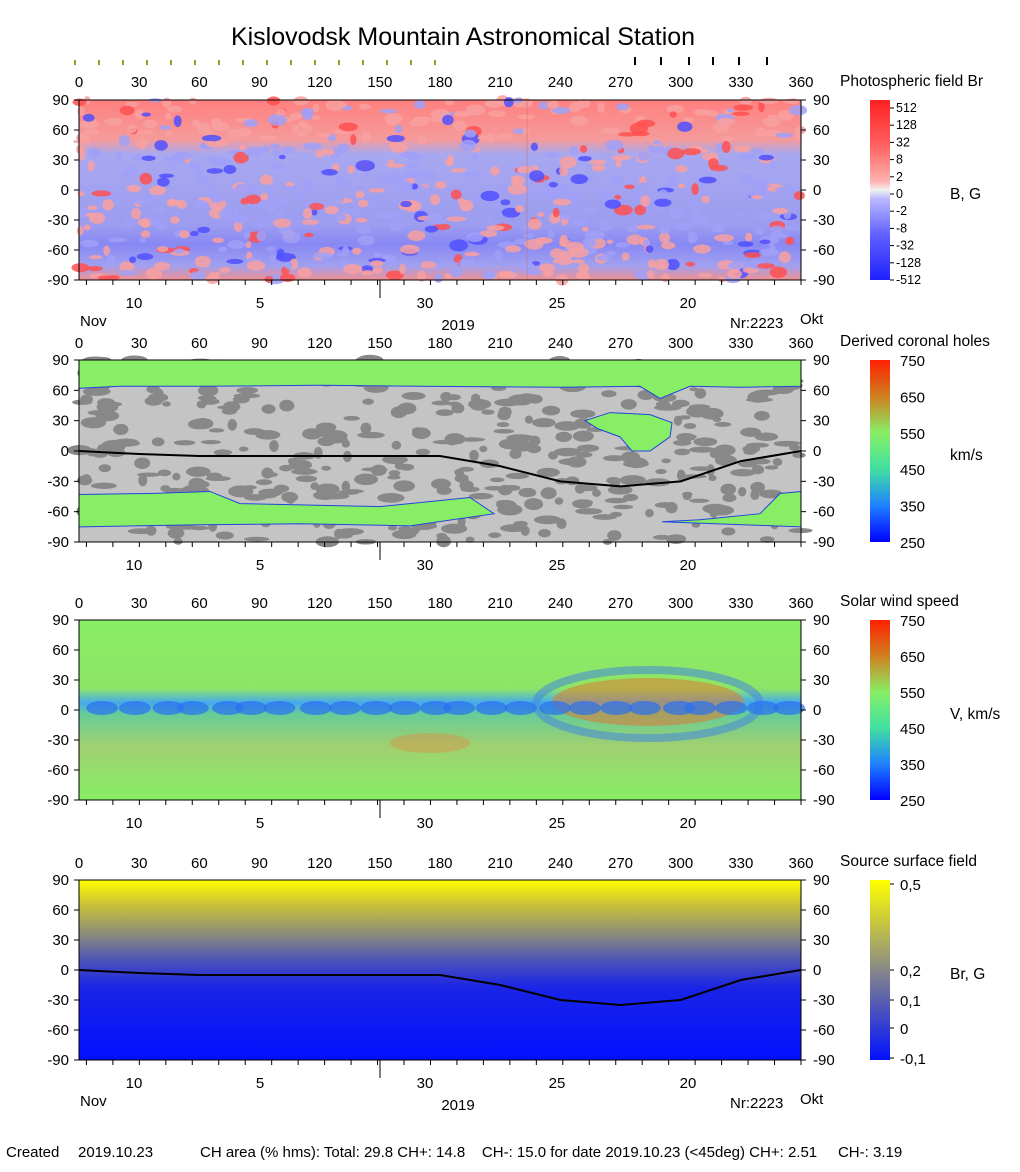 The height and width of the screenshot is (1172, 1020). I want to click on date-label: 30, so click(425, 303).